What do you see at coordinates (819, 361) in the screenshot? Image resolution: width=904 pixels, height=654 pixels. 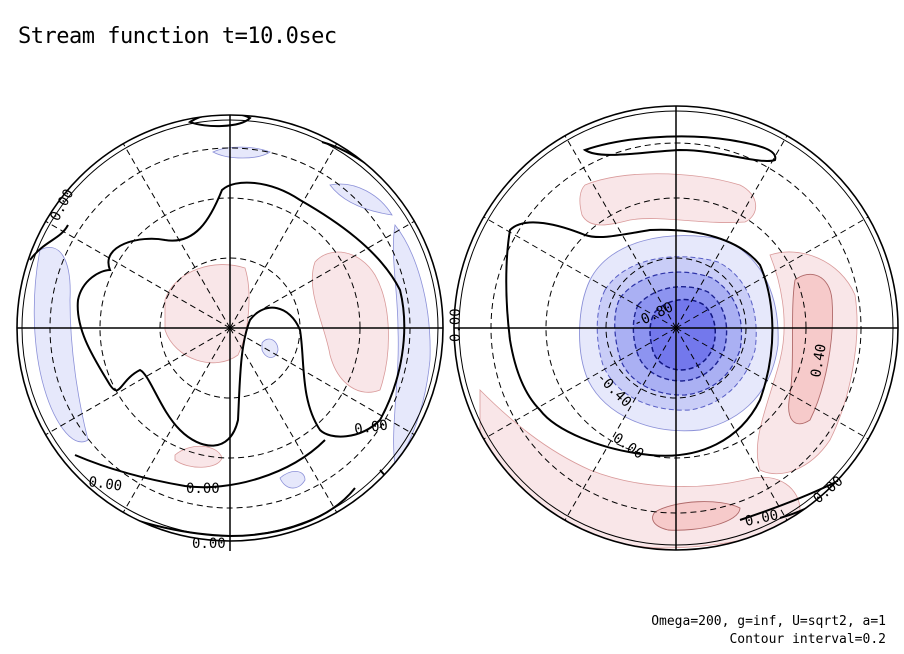 I see `contour-label: 0.40` at bounding box center [819, 361].